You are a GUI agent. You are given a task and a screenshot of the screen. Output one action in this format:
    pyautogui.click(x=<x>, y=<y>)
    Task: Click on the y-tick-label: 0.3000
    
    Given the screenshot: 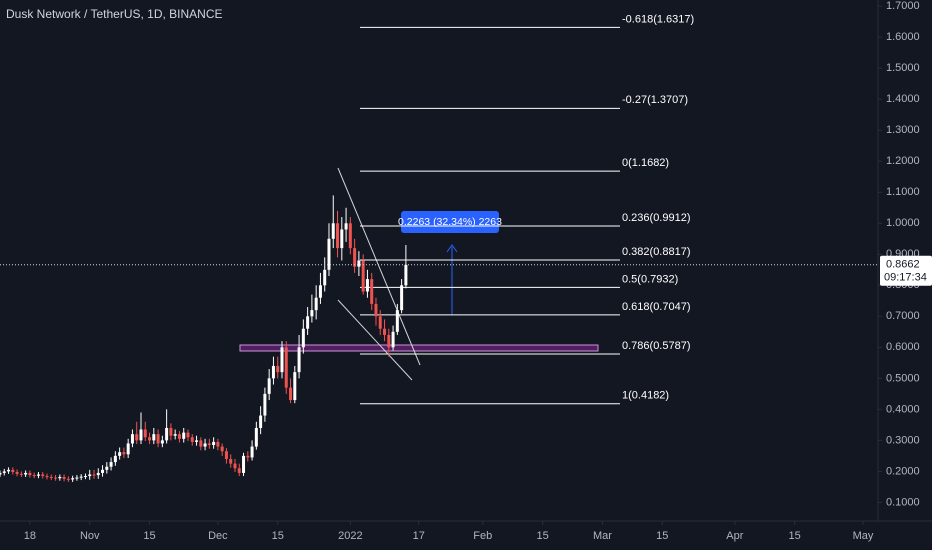 What is the action you would take?
    pyautogui.click(x=903, y=440)
    